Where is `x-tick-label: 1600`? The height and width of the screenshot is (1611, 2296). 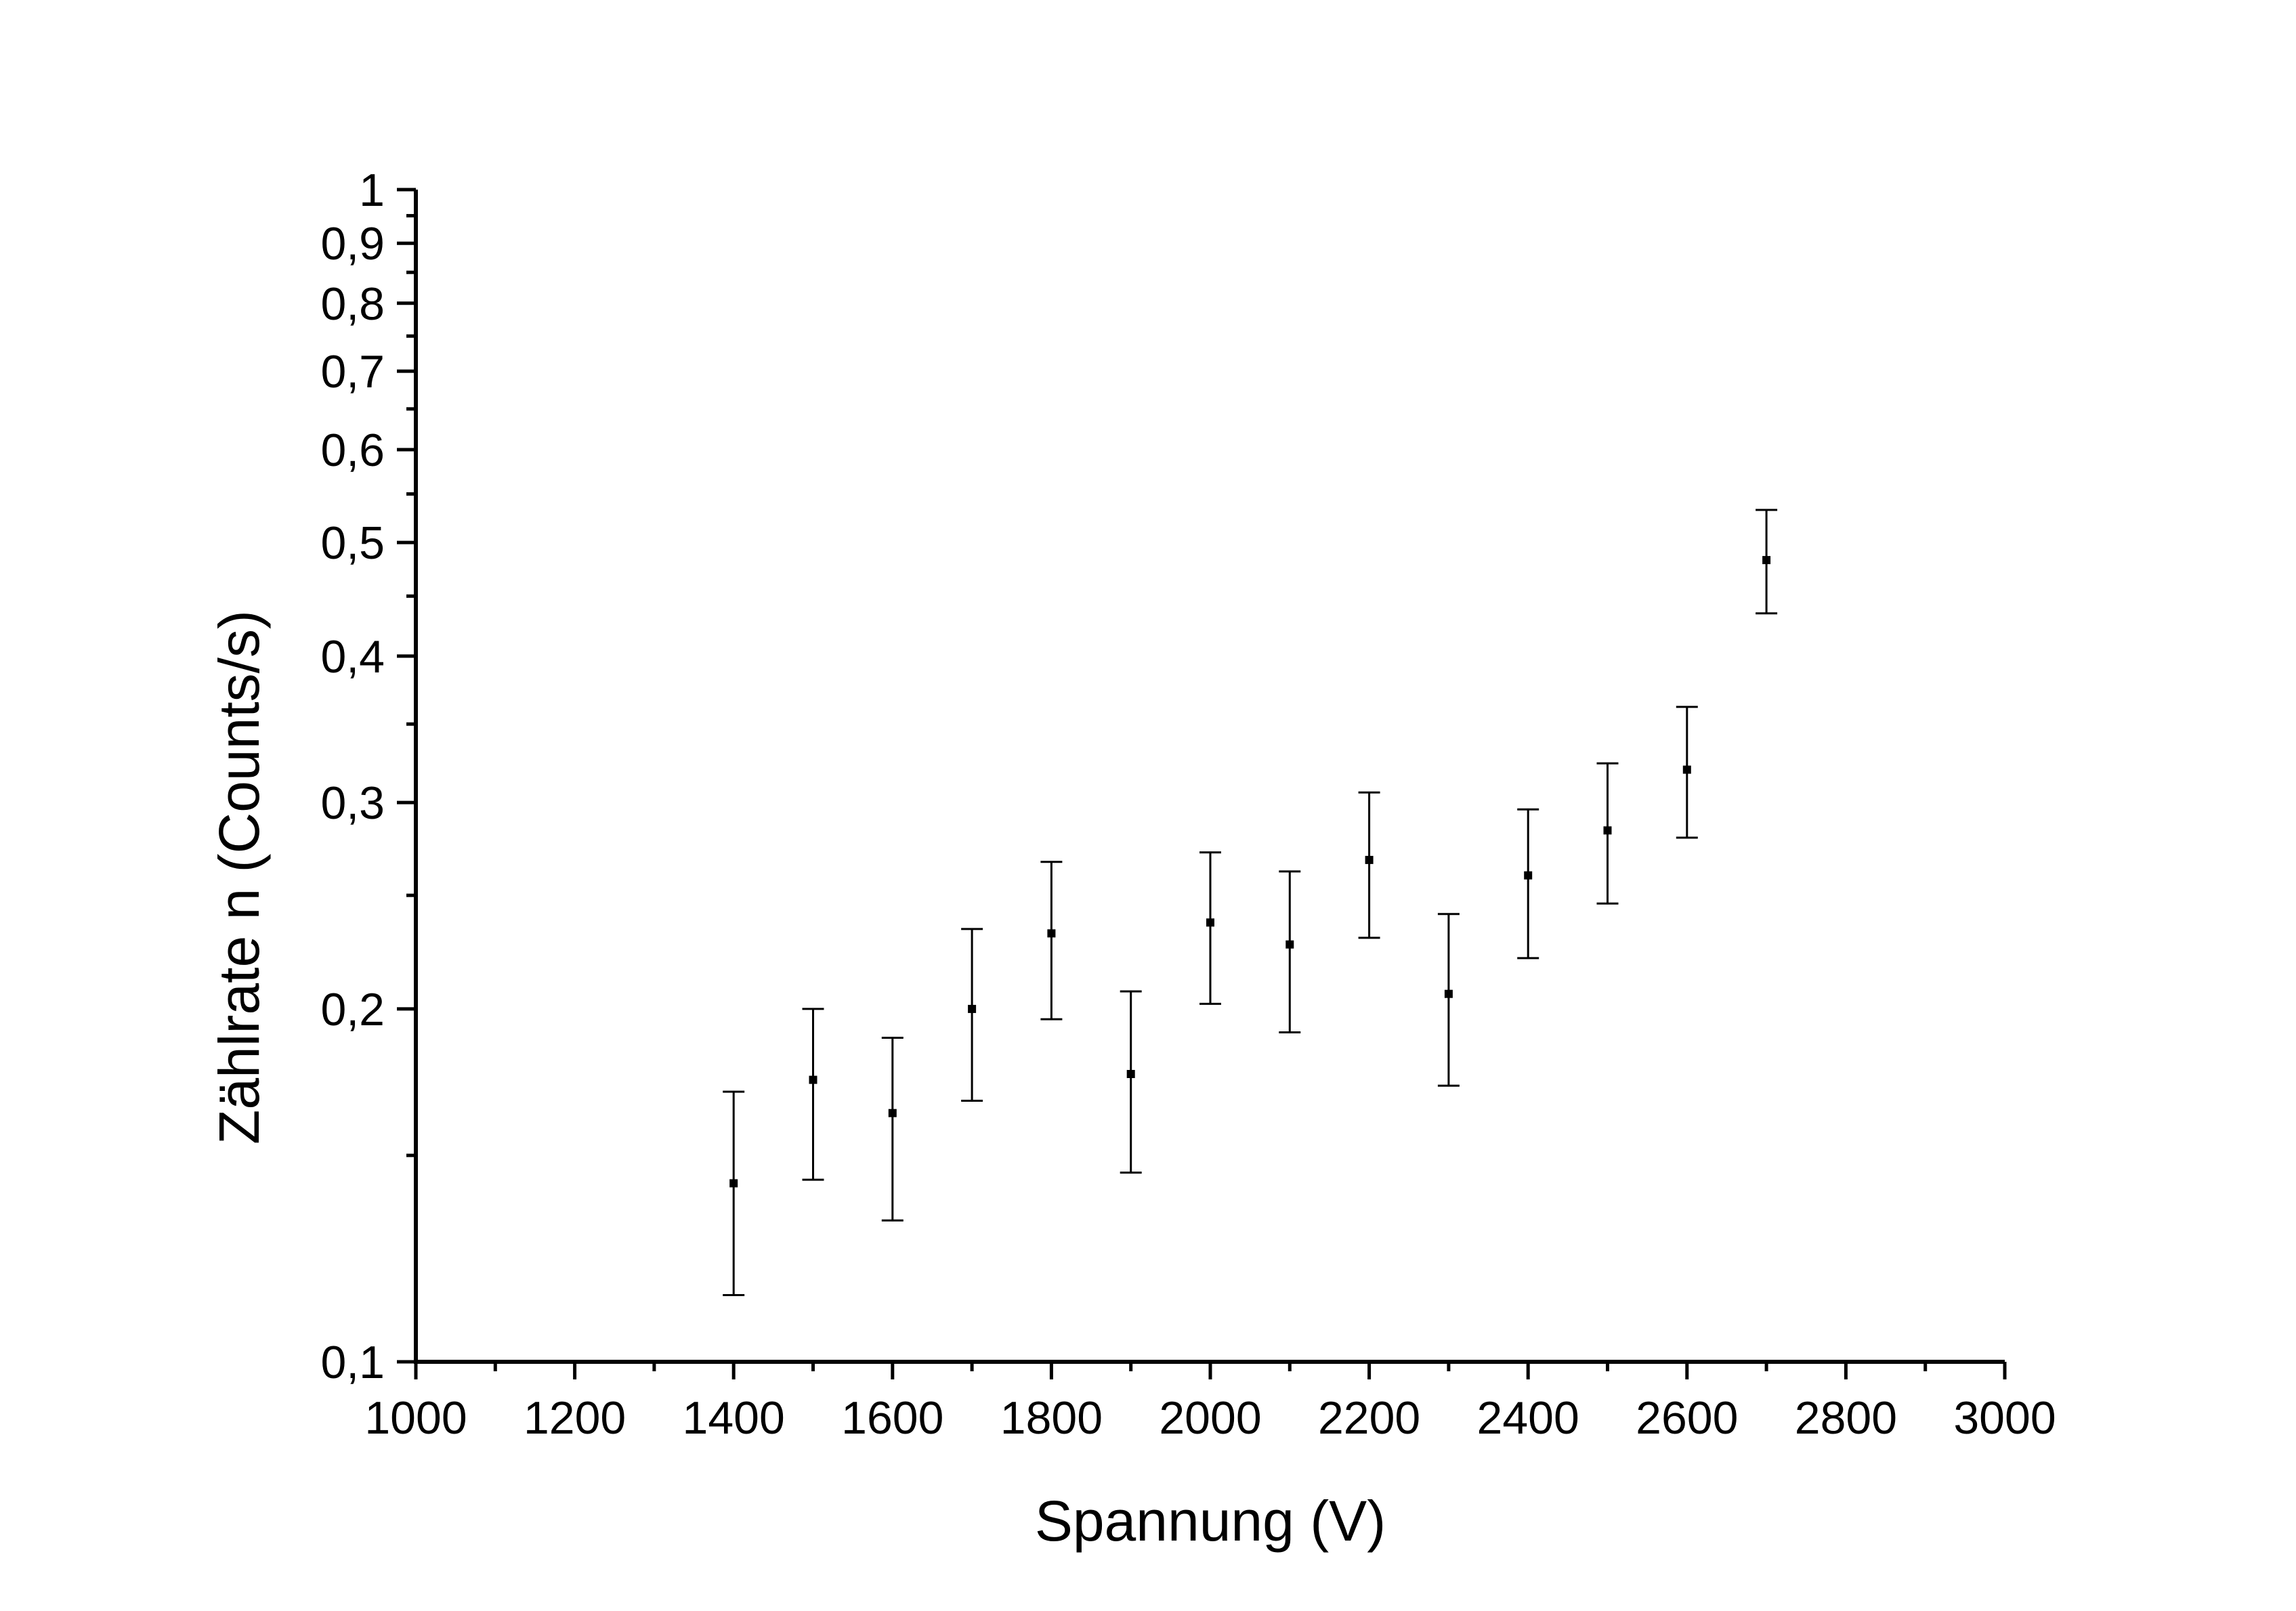
x-tick-label: 1600 is located at coordinates (892, 1418).